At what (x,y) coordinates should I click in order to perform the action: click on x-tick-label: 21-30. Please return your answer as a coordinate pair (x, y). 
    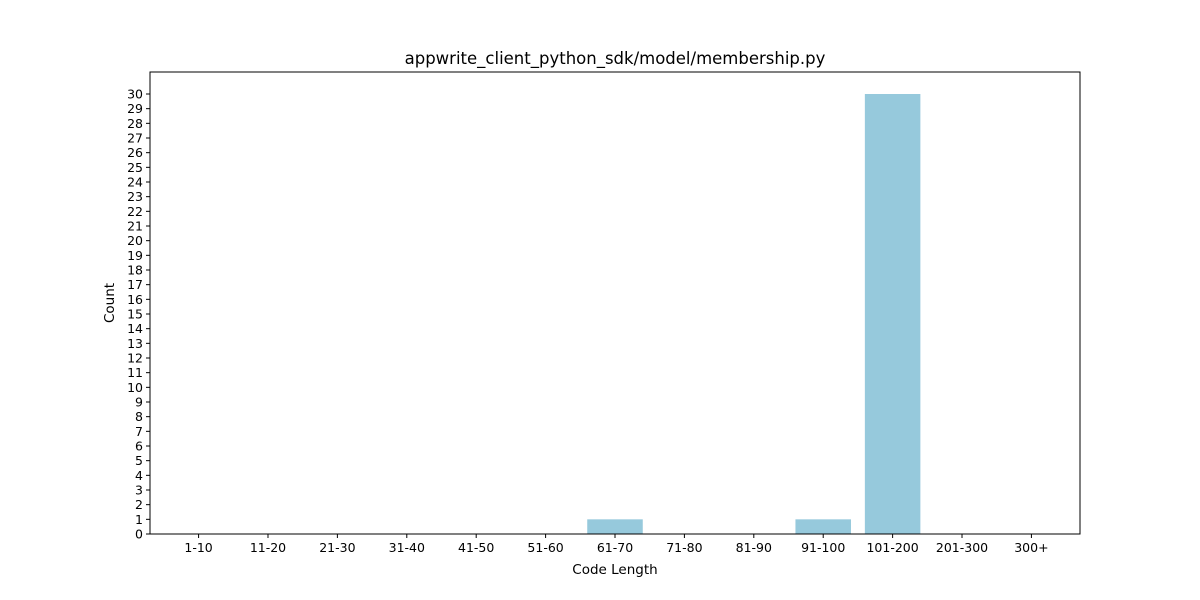
    Looking at the image, I should click on (337, 547).